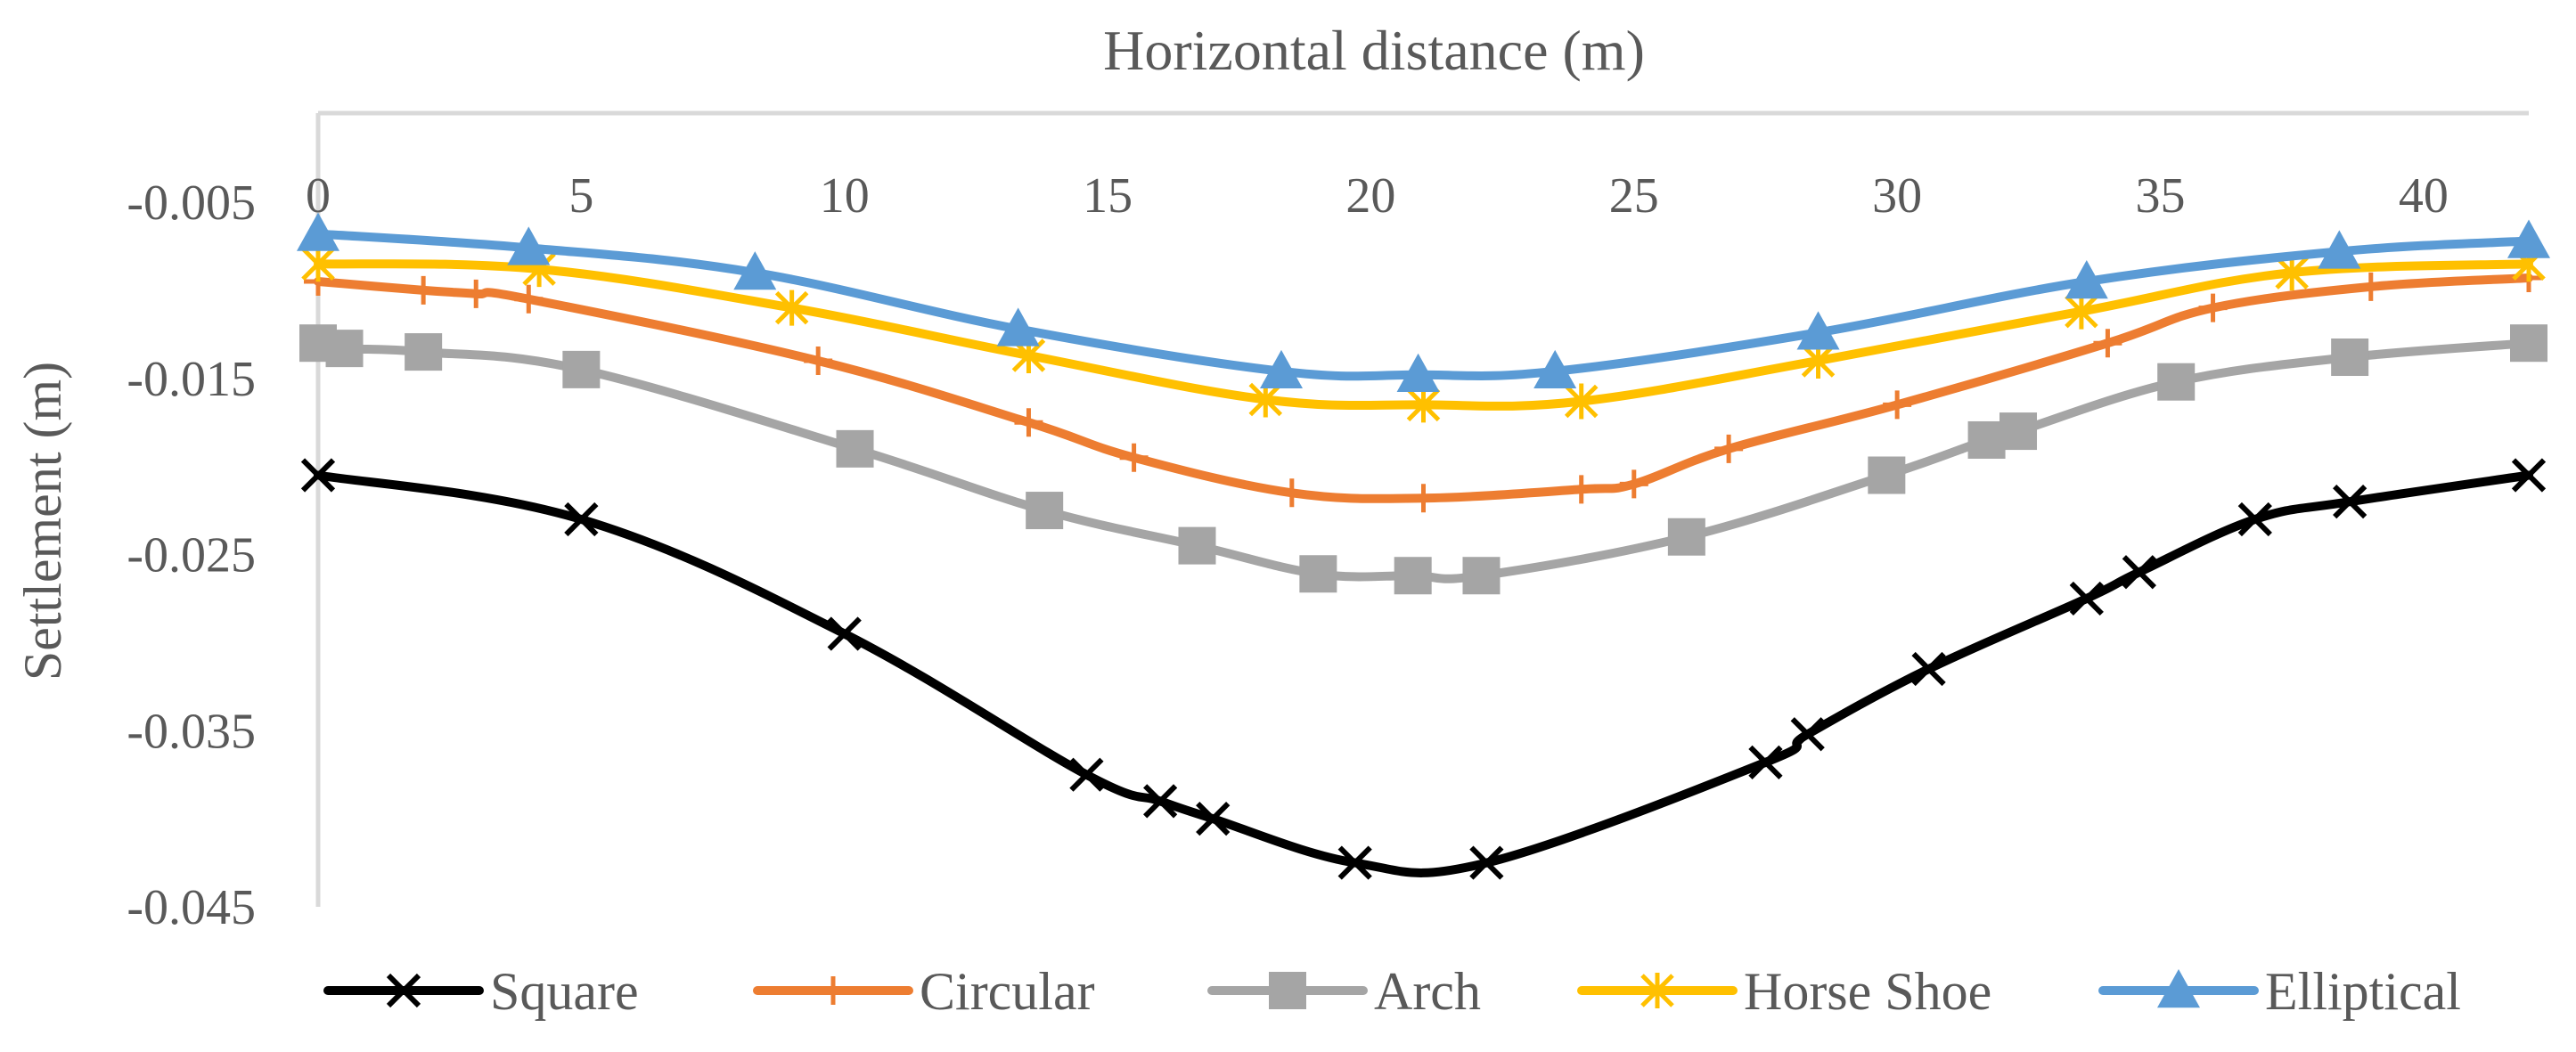 The image size is (2576, 1052). I want to click on x-tick-labels: 0 5 10 15 20 25 30 35 40, so click(1377, 196).